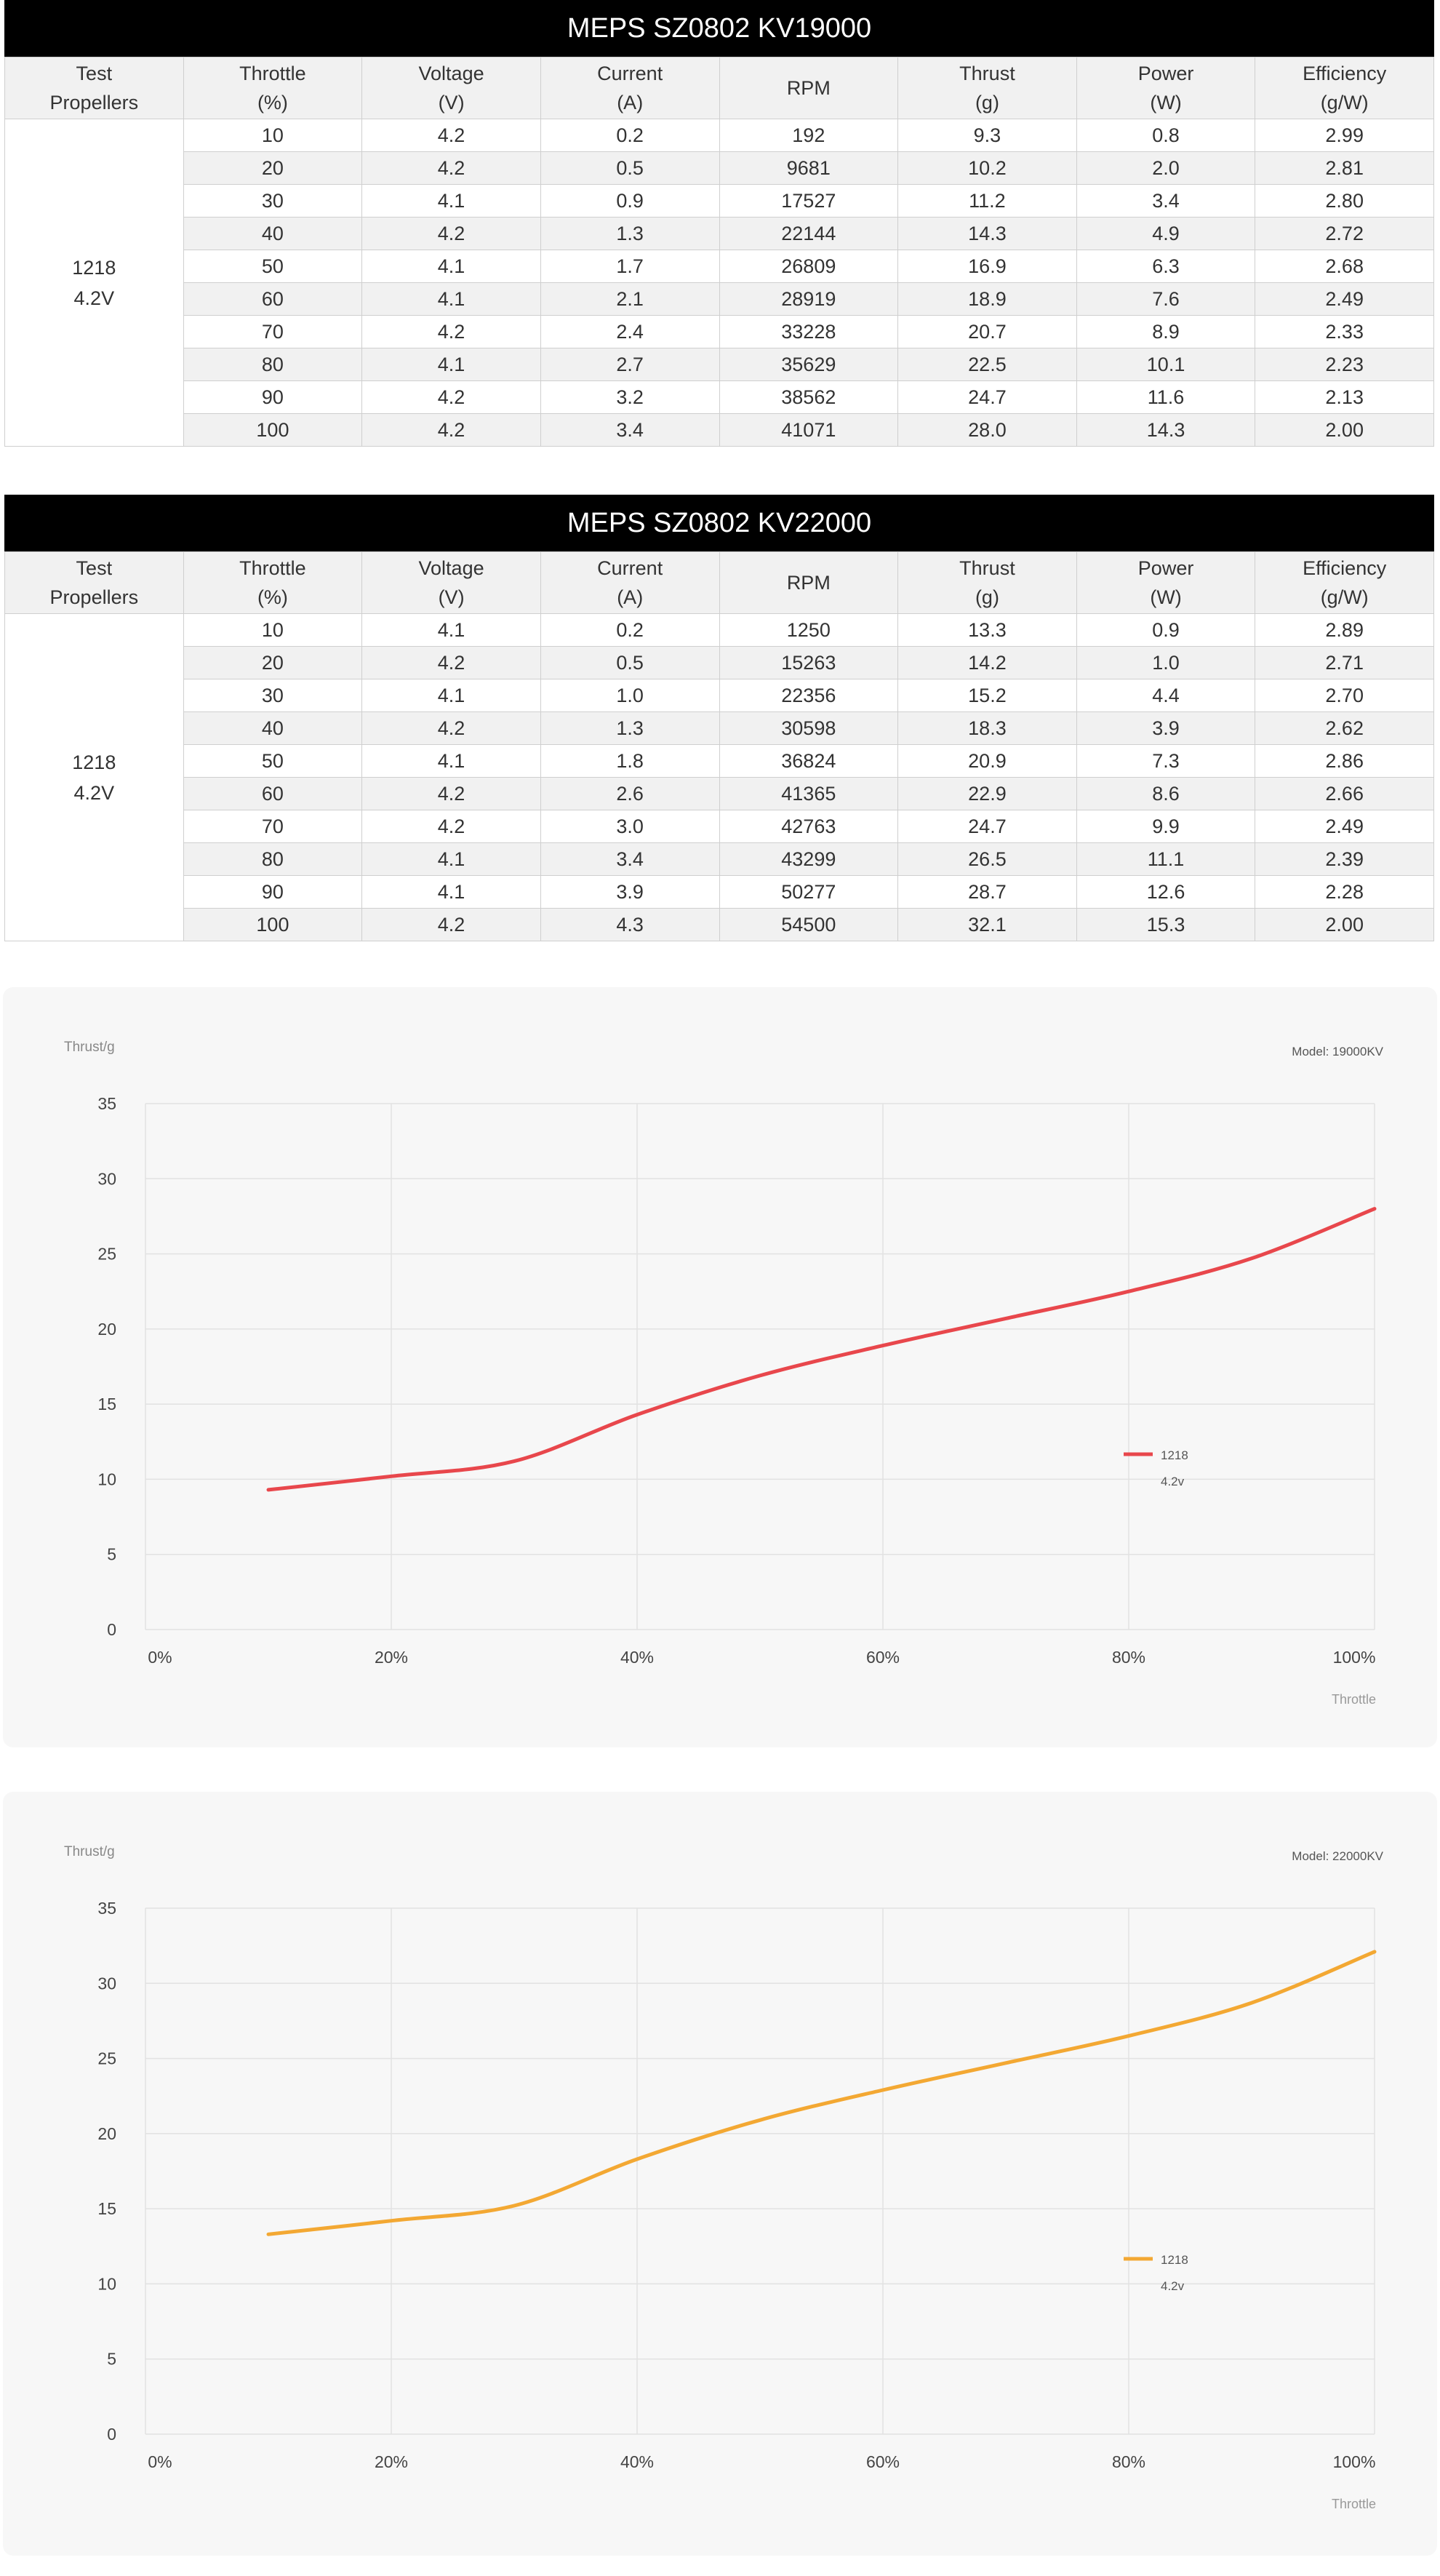 This screenshot has width=1440, height=2576. What do you see at coordinates (987, 102) in the screenshot?
I see `column-header-unit: (g)` at bounding box center [987, 102].